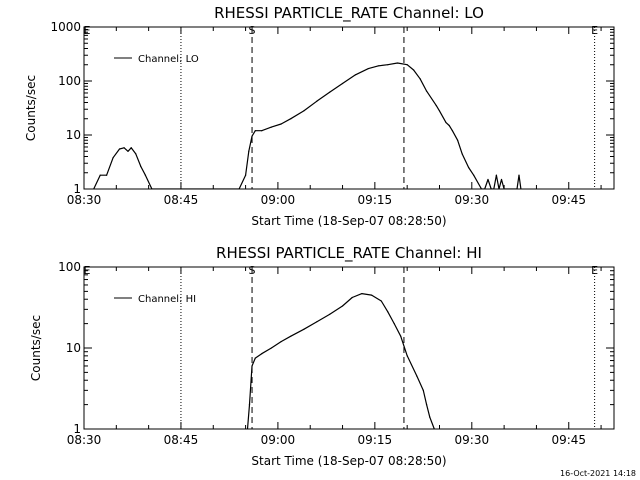 The height and width of the screenshot is (480, 640). I want to click on chart-title: RHESSI PARTICLE_RATE Channel: LO, so click(349, 13).